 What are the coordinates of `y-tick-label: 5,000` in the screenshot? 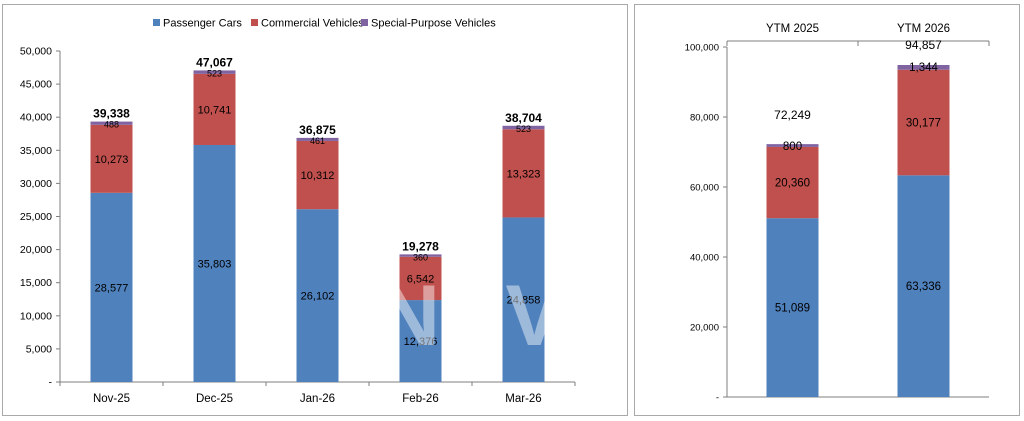 It's located at (39, 349).